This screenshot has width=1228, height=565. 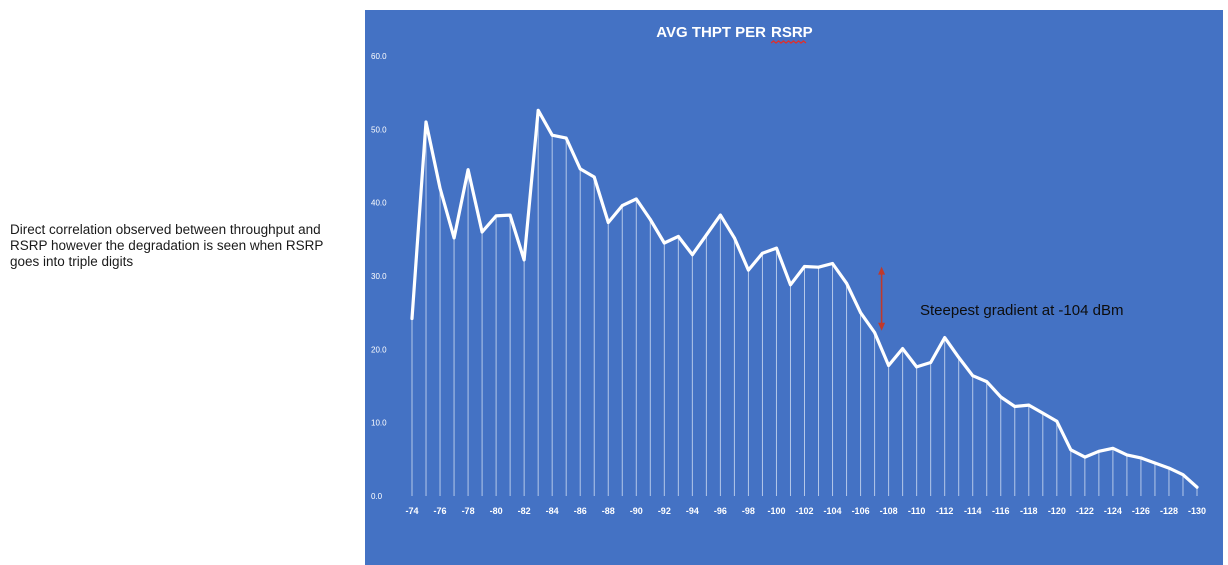 I want to click on y-tick-label: 40.0, so click(x=379, y=203).